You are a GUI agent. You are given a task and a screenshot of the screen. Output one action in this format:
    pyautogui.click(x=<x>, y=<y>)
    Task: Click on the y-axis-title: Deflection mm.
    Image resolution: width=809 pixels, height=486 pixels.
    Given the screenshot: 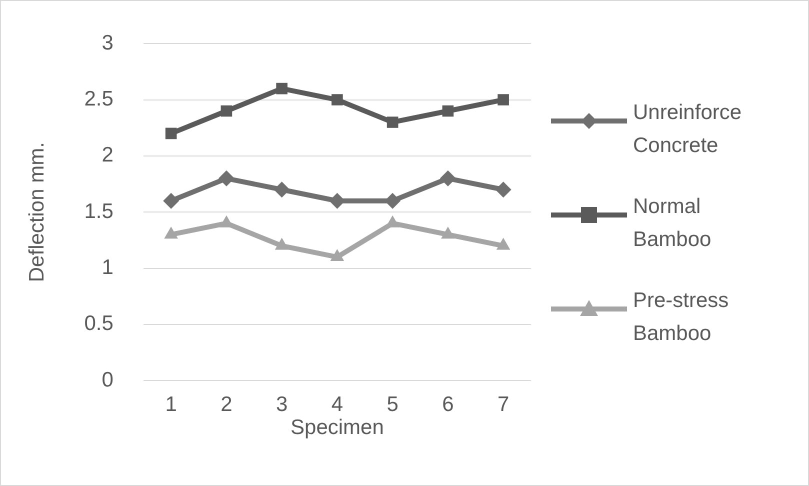 What is the action you would take?
    pyautogui.click(x=36, y=212)
    